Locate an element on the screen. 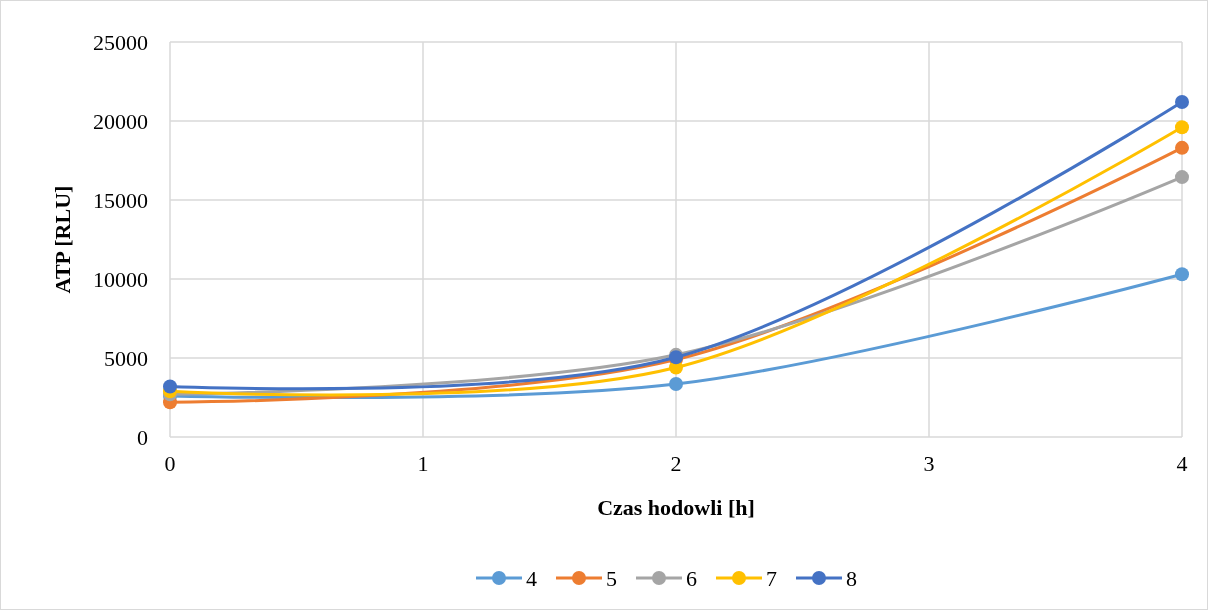 The width and height of the screenshot is (1208, 610). x-tick-label: 4 is located at coordinates (1182, 463).